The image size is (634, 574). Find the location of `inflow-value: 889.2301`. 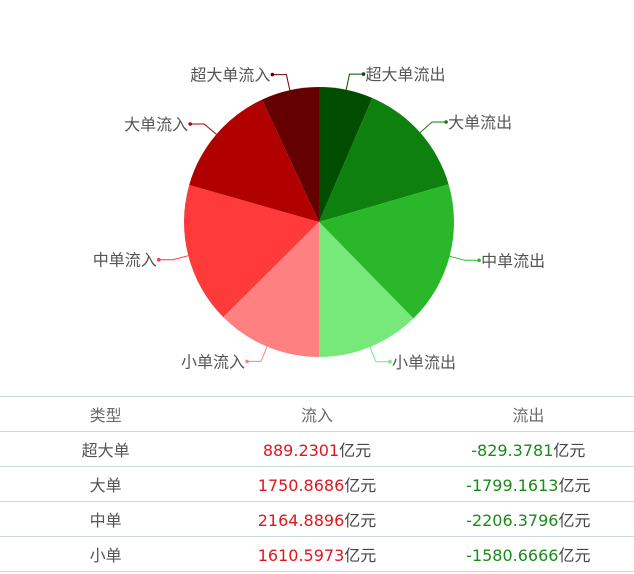

inflow-value: 889.2301 is located at coordinates (301, 450).